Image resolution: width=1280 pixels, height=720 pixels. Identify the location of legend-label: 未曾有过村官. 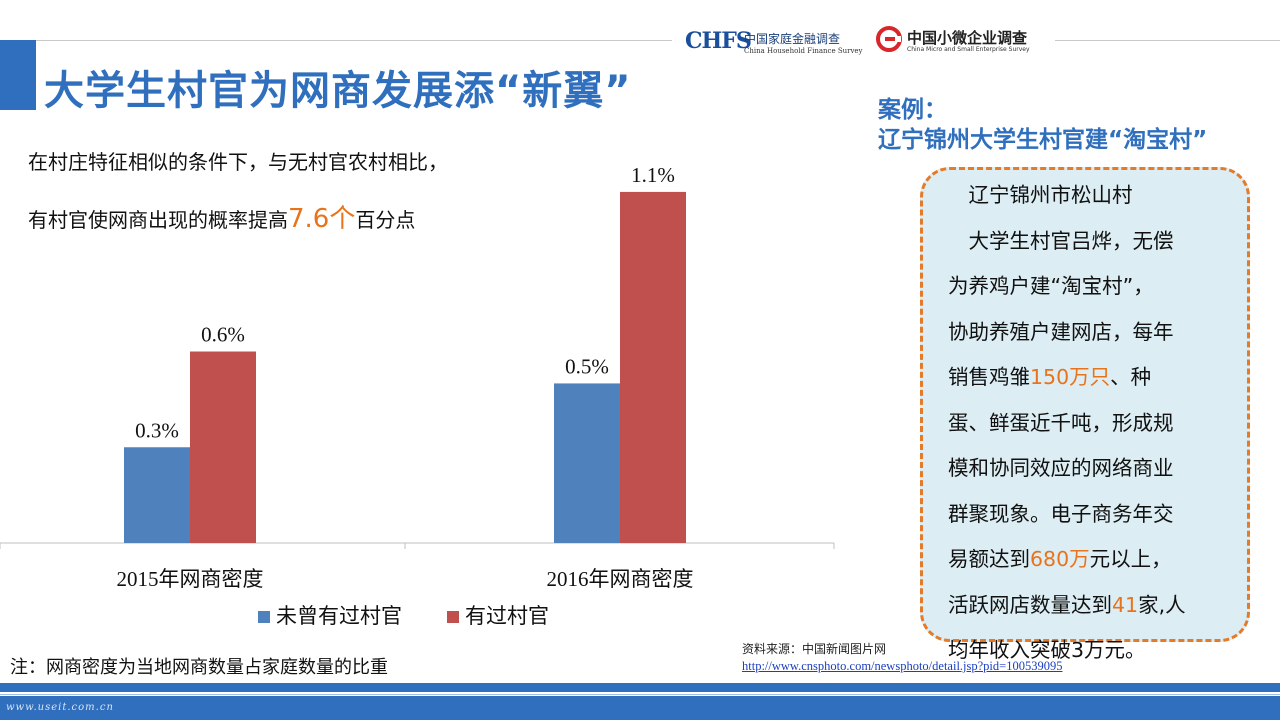
(339, 616).